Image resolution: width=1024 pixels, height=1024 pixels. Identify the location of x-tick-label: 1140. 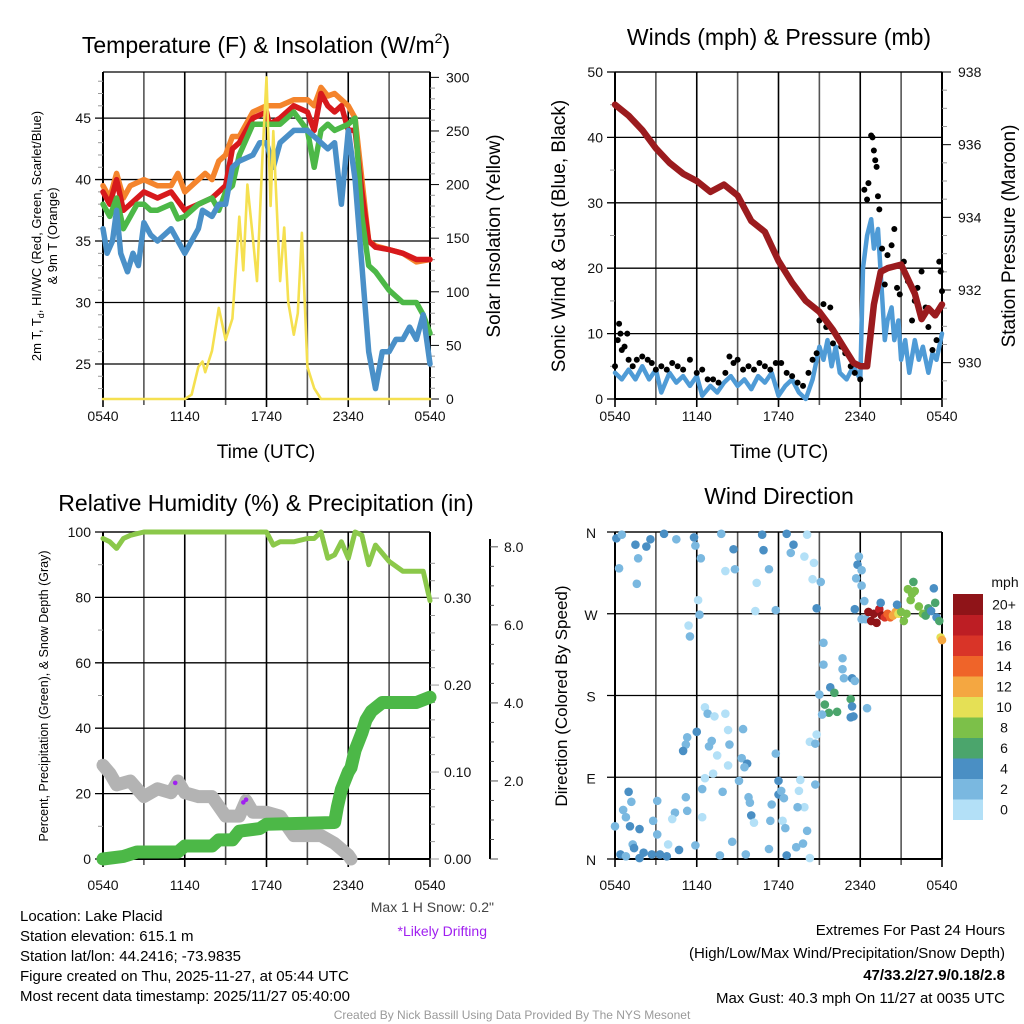
(697, 885).